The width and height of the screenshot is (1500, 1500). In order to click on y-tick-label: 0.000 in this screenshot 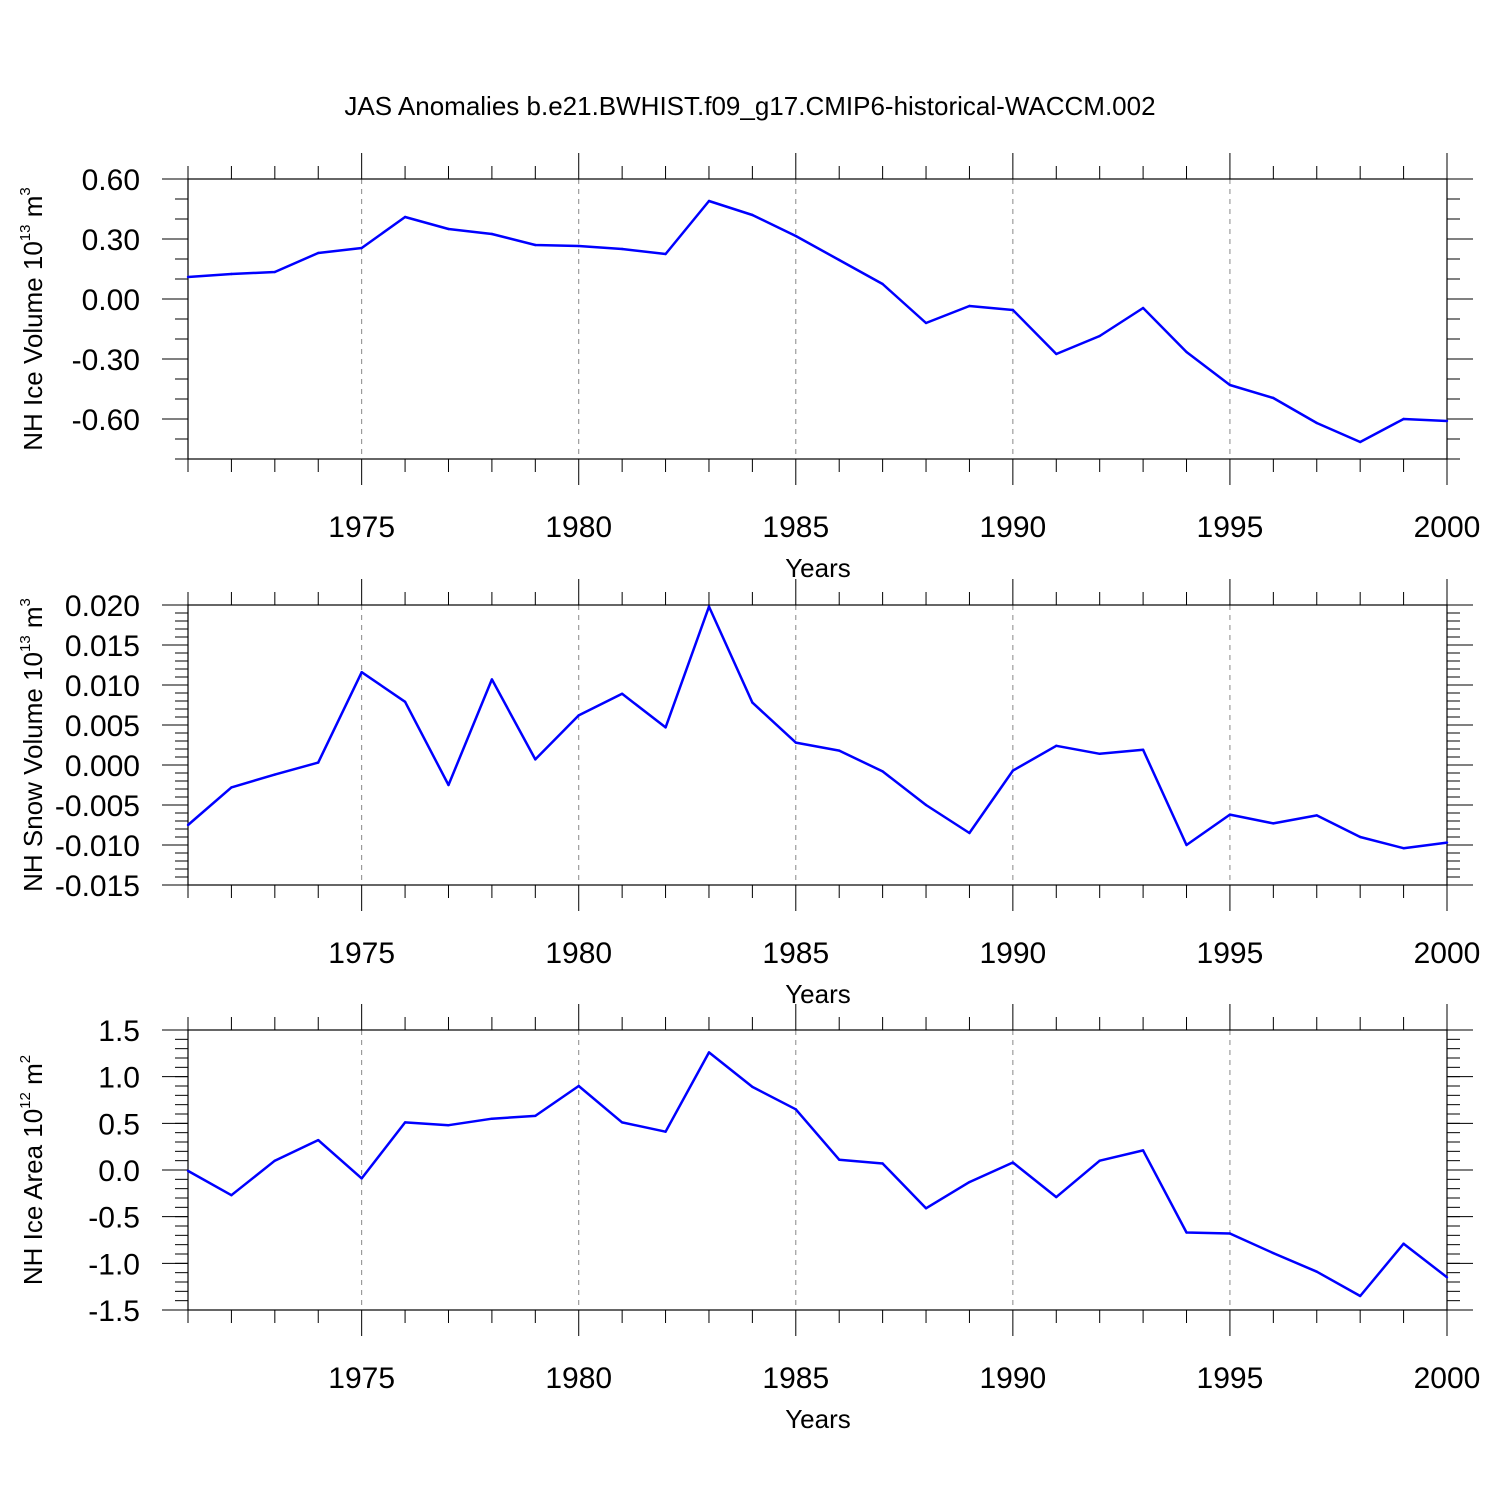, I will do `click(102, 766)`.